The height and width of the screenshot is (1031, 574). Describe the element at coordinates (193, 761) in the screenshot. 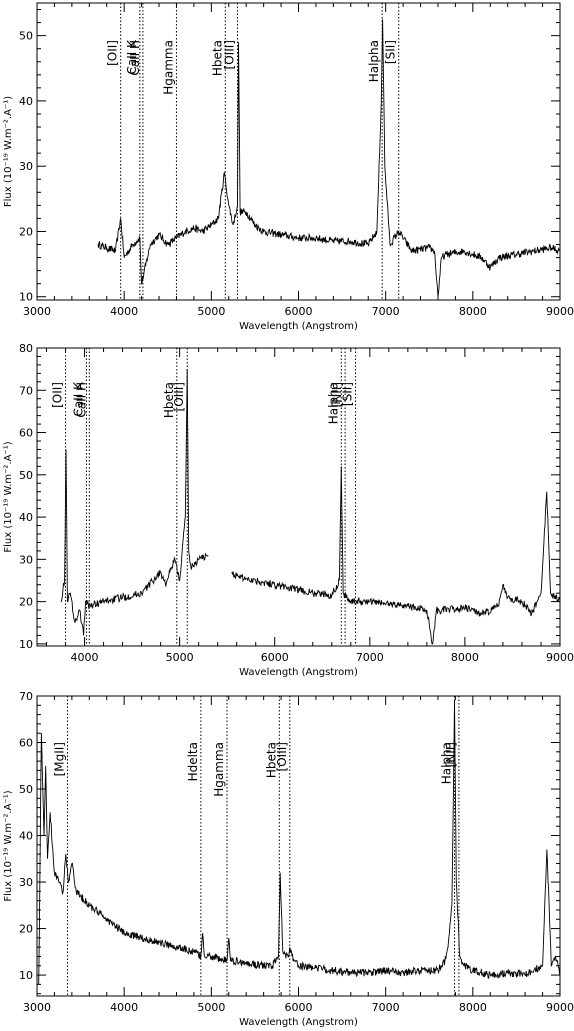

I see `line-marker-label: Hdelta` at that location.